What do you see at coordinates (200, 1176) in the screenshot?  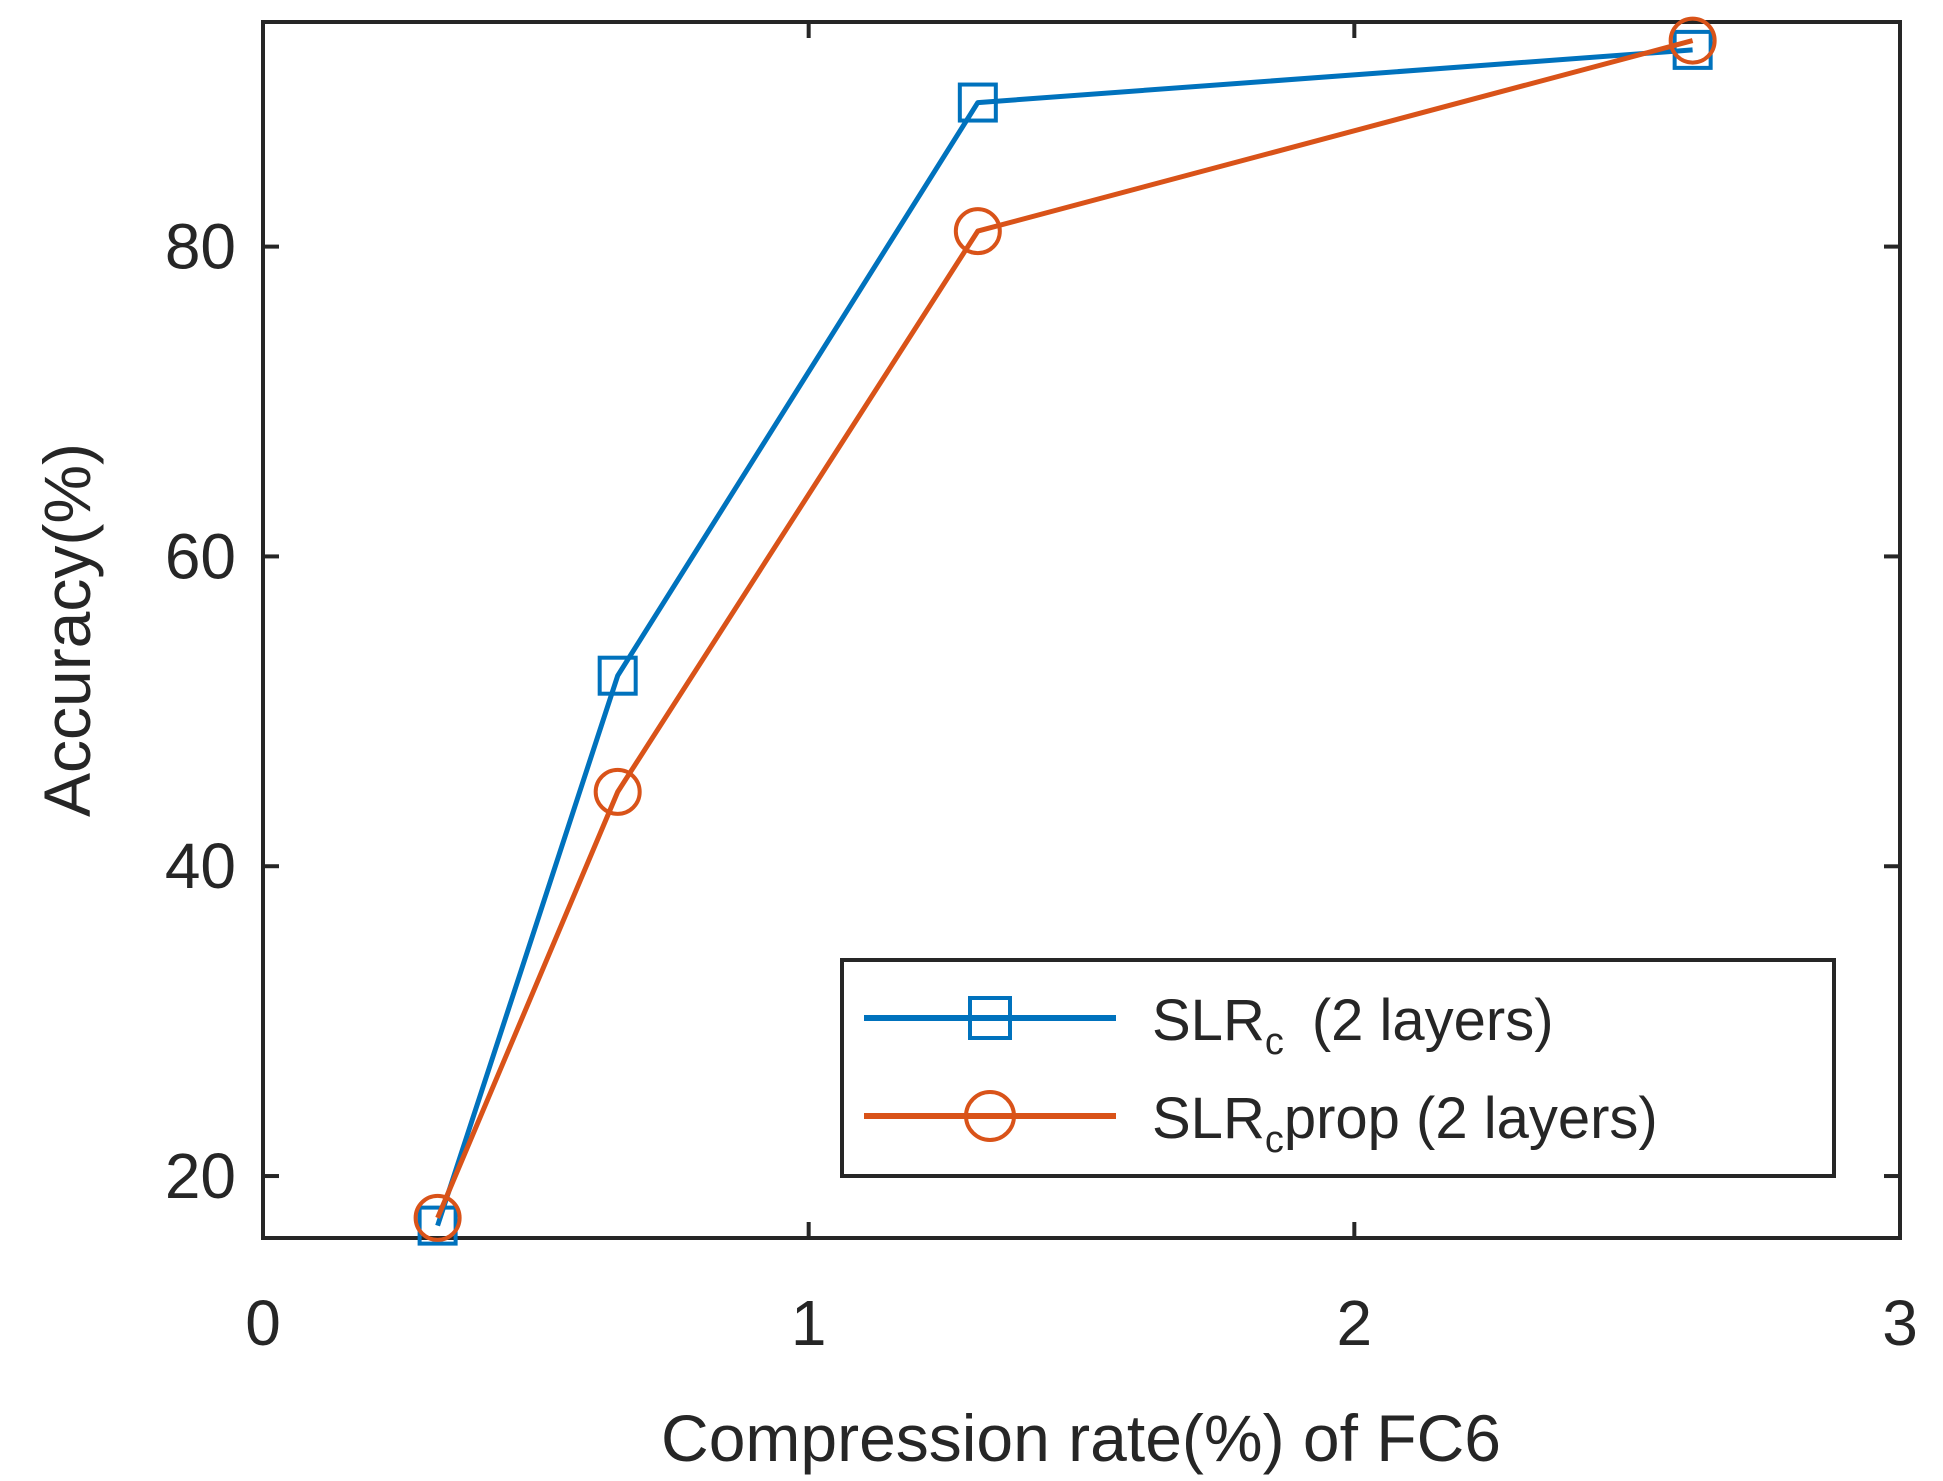 I see `y-tick-label: 20` at bounding box center [200, 1176].